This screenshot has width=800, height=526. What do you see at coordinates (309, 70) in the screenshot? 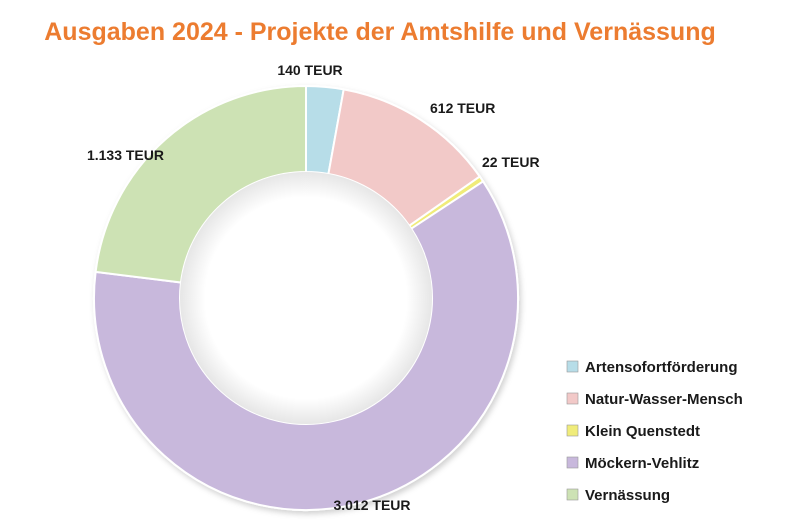
I see `data-label-artensofortfoerderung: 140 TEUR` at bounding box center [309, 70].